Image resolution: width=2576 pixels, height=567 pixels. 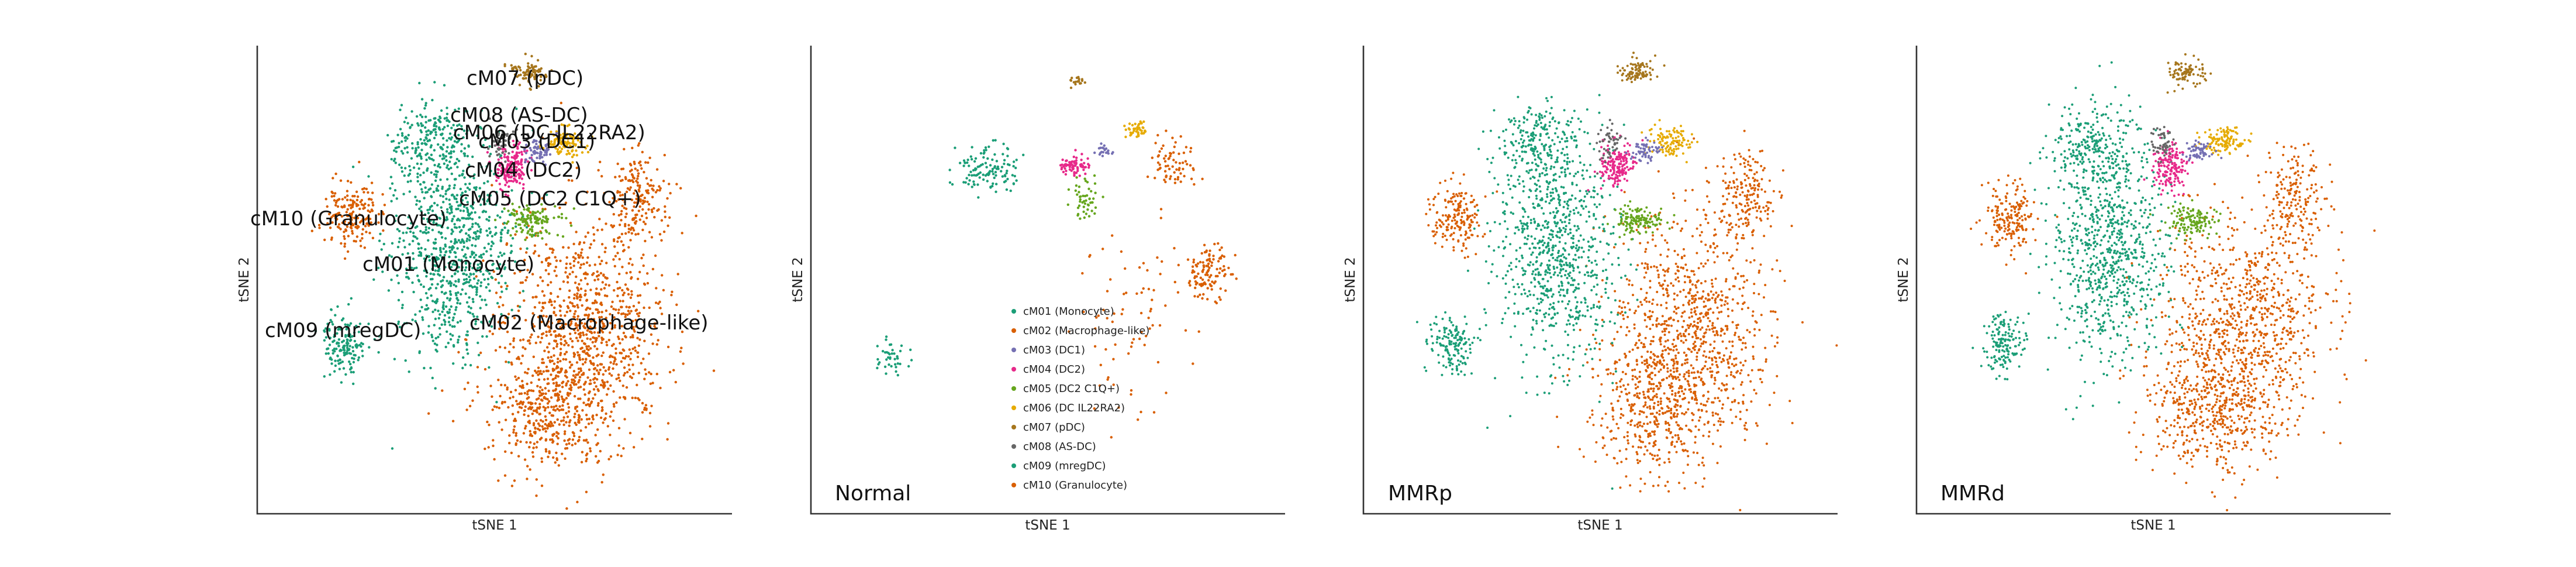 What do you see at coordinates (1129, 128) in the screenshot?
I see `point-cm06` at bounding box center [1129, 128].